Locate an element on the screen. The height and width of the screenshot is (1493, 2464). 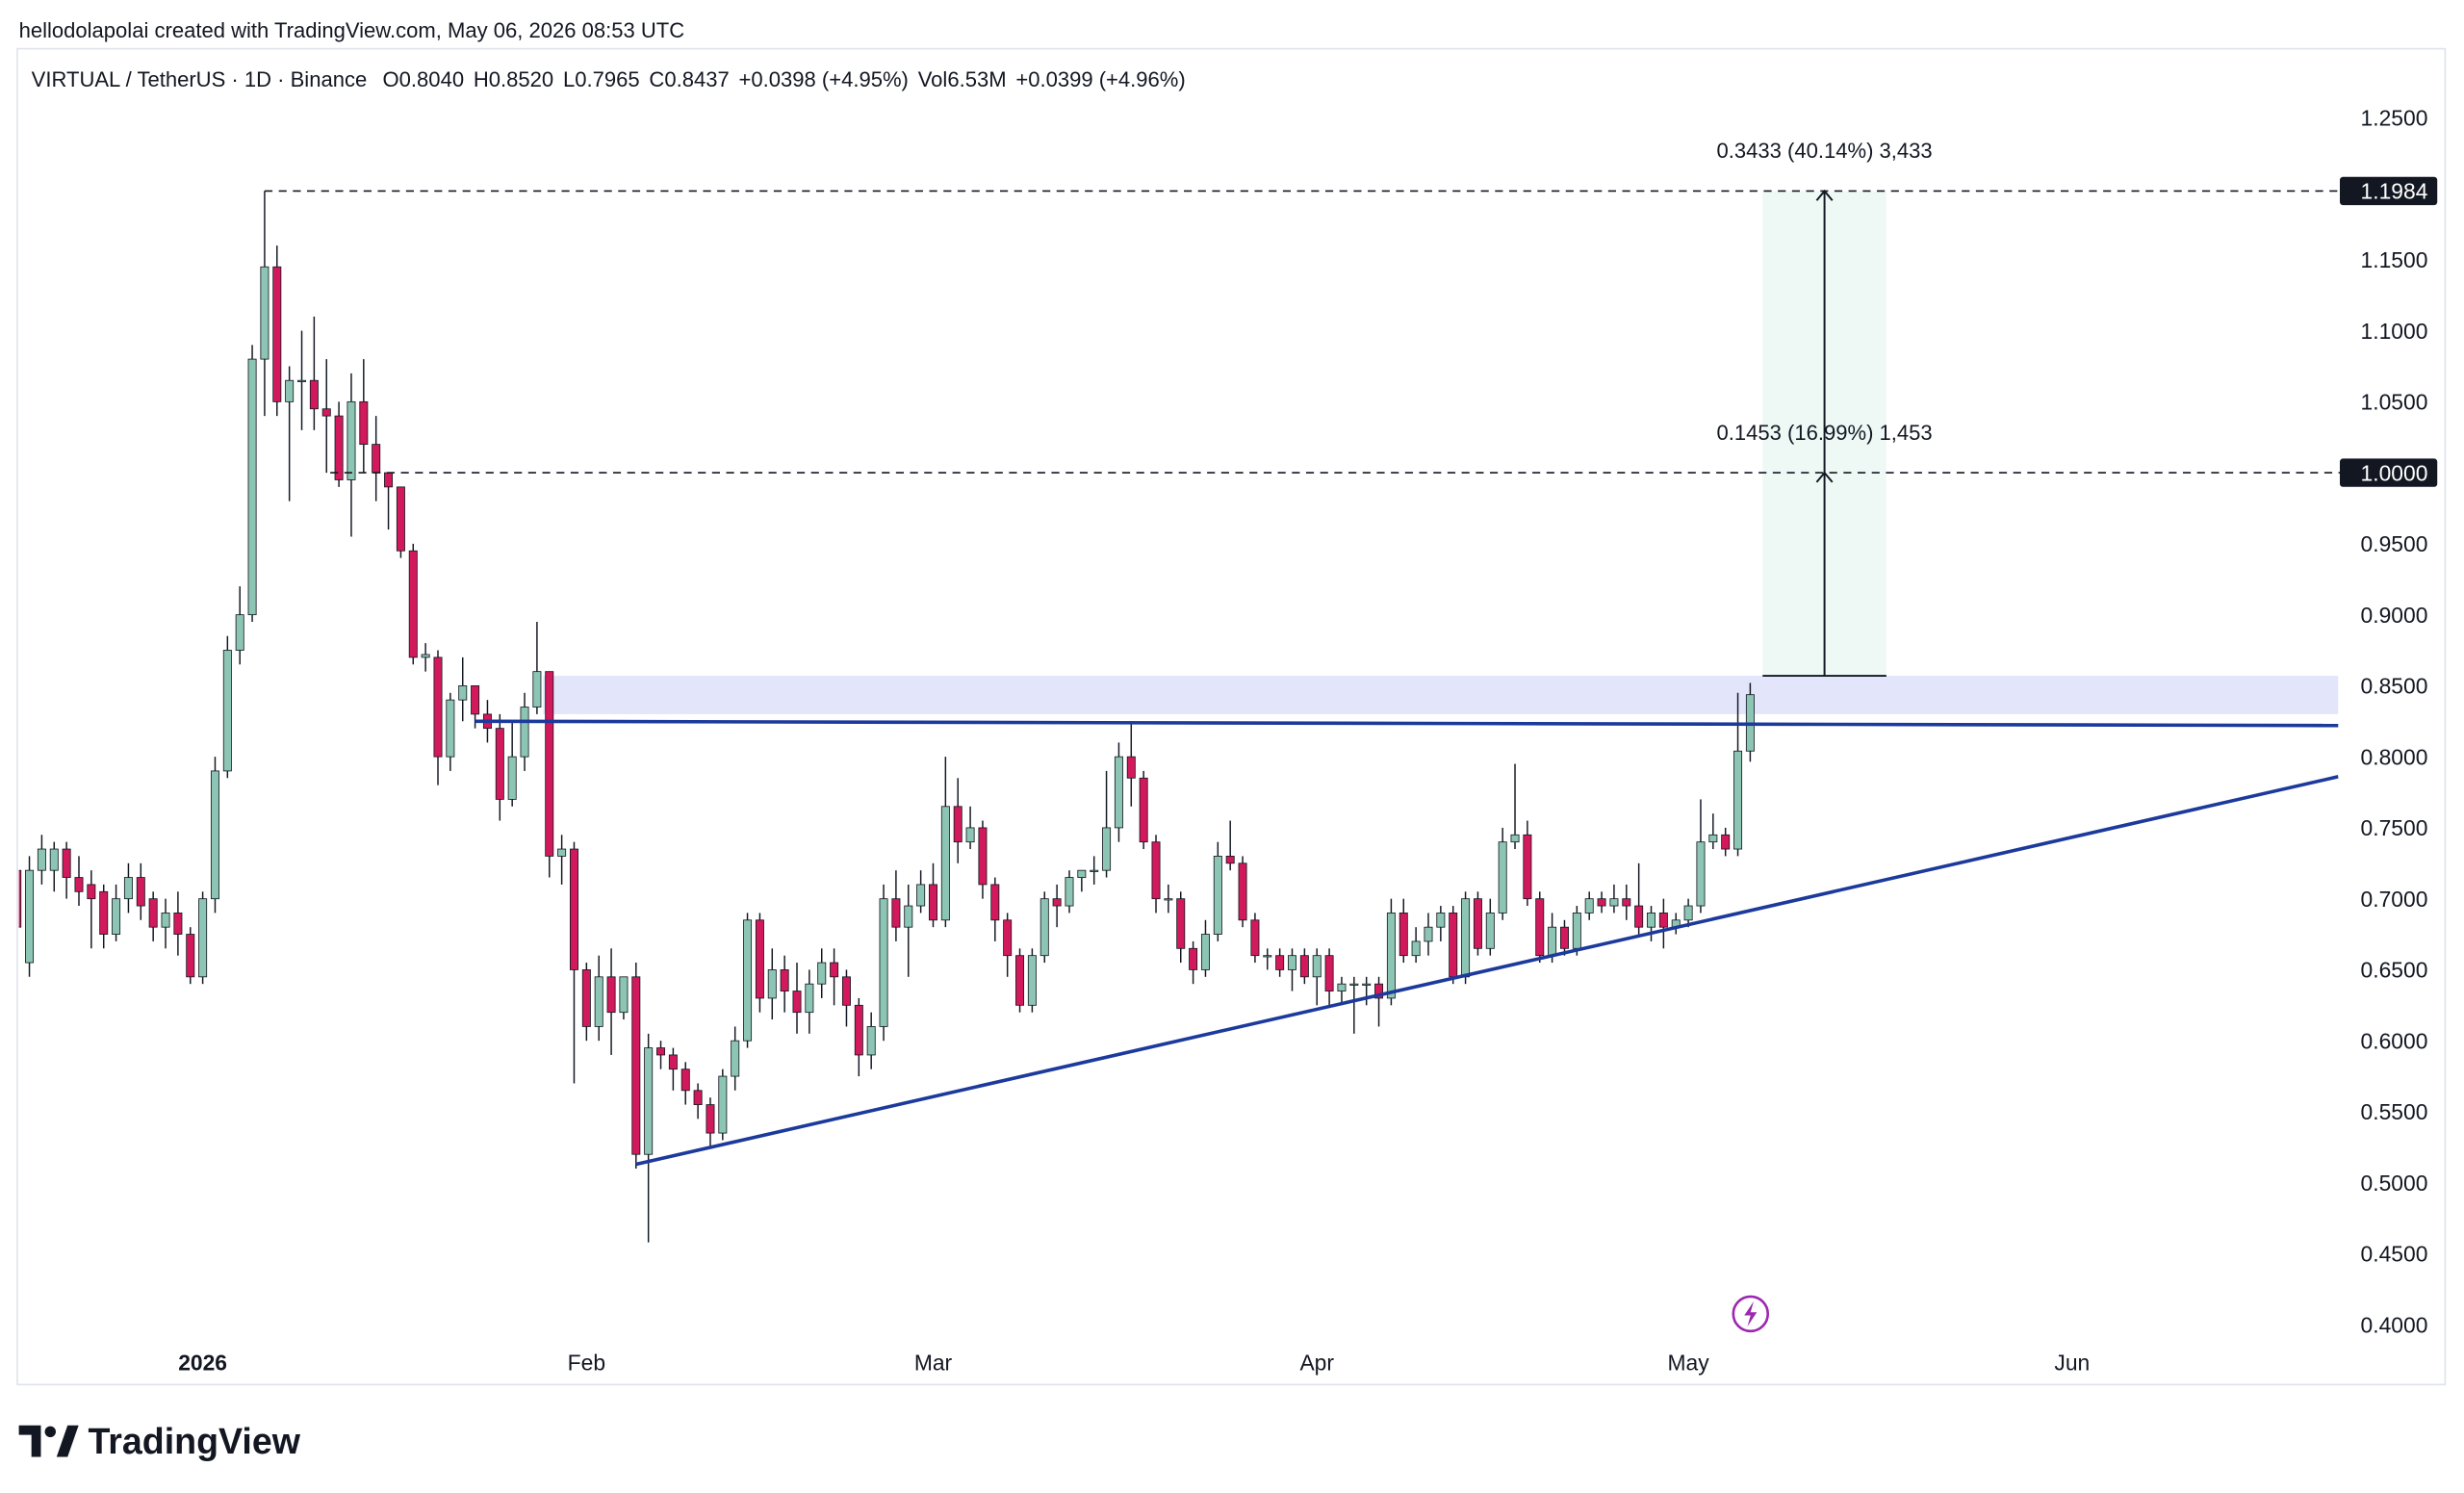
measure-label: 0.1453 (16.99%) 1,453 is located at coordinates (1825, 433).